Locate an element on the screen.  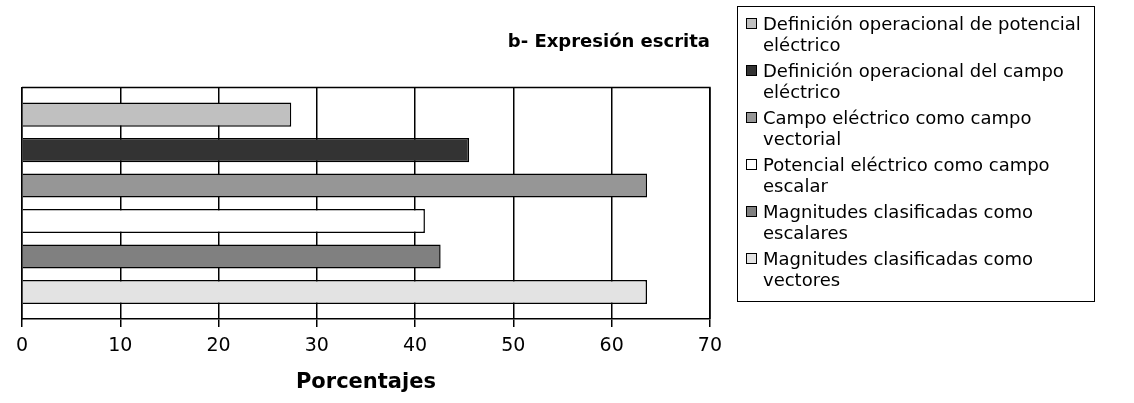
x-tick-label: 60 is located at coordinates (611, 344).